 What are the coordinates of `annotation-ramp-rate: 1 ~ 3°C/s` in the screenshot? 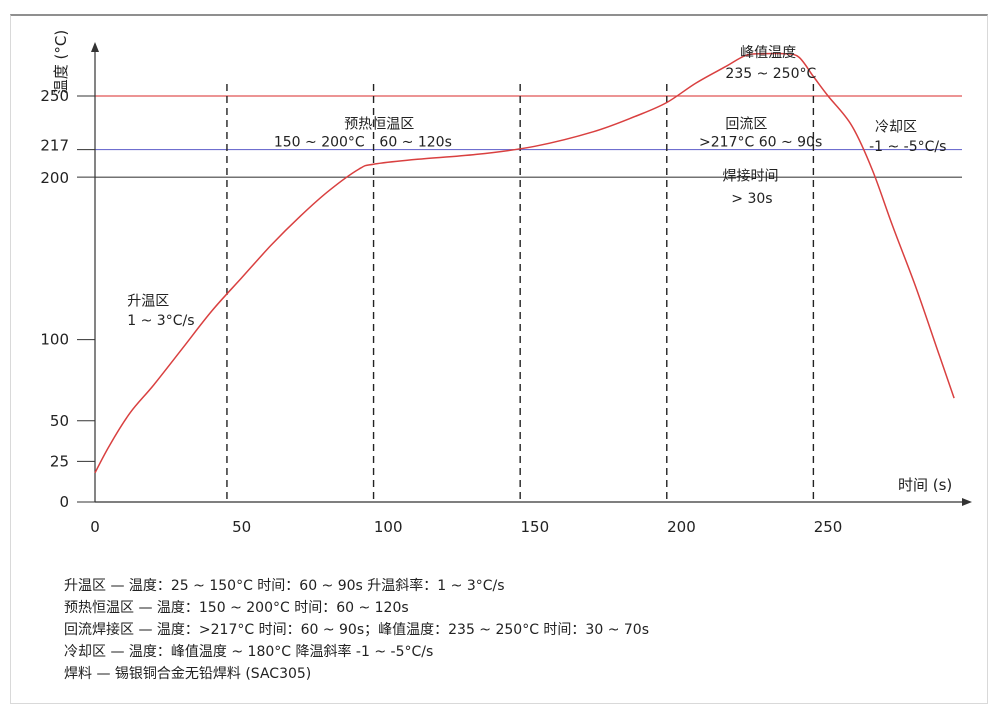 It's located at (160, 321).